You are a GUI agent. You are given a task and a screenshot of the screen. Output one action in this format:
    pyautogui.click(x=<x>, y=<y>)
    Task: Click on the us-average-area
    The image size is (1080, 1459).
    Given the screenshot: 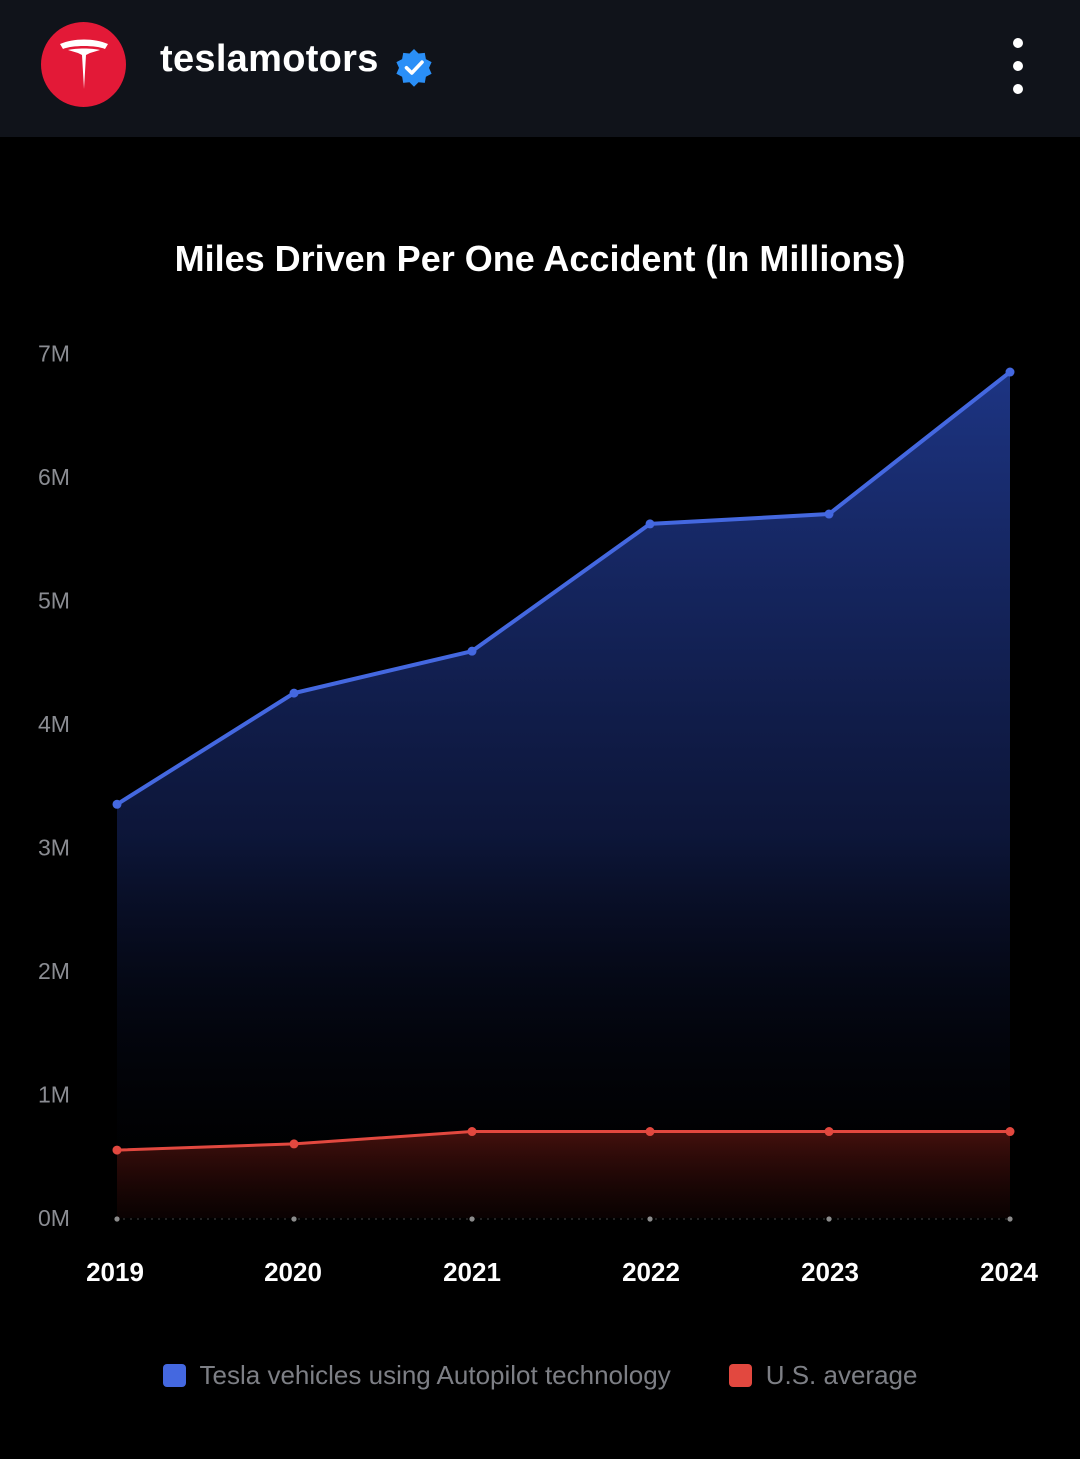 What is the action you would take?
    pyautogui.click(x=563, y=1174)
    